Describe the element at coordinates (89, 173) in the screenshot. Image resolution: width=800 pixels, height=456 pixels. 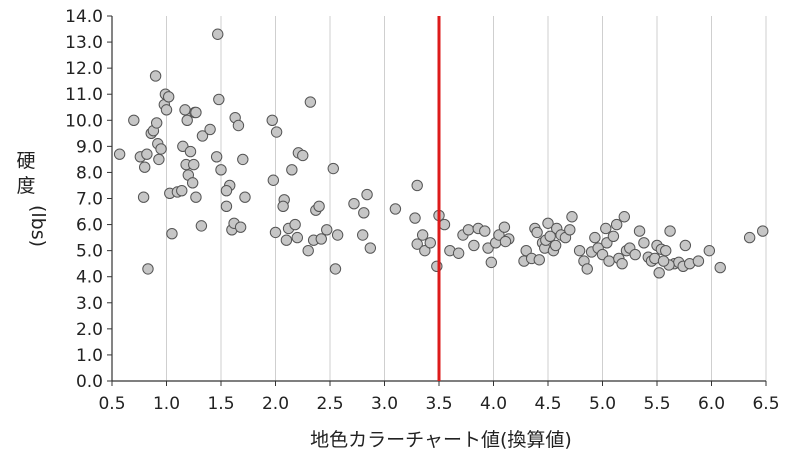
I see `y-tick-label: 8.0` at that location.